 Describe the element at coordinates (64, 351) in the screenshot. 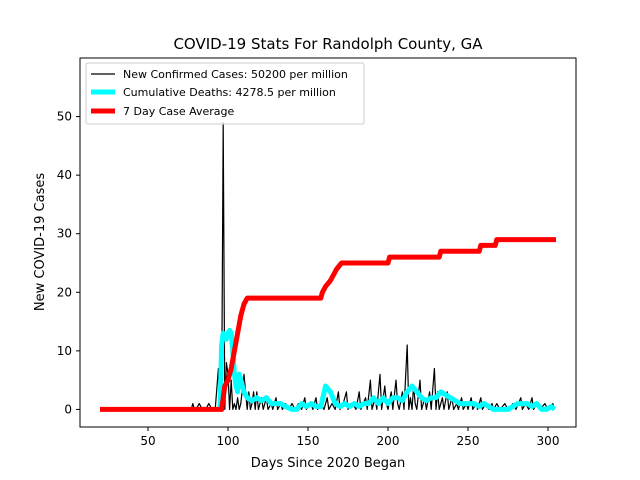

I see `y-tick-label: 10` at that location.